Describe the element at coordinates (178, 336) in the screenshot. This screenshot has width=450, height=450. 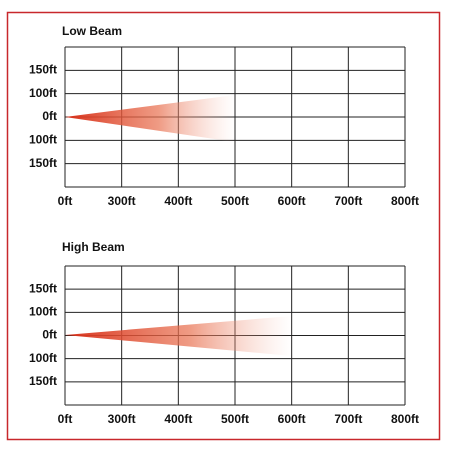
I see `high-beam-pattern` at that location.